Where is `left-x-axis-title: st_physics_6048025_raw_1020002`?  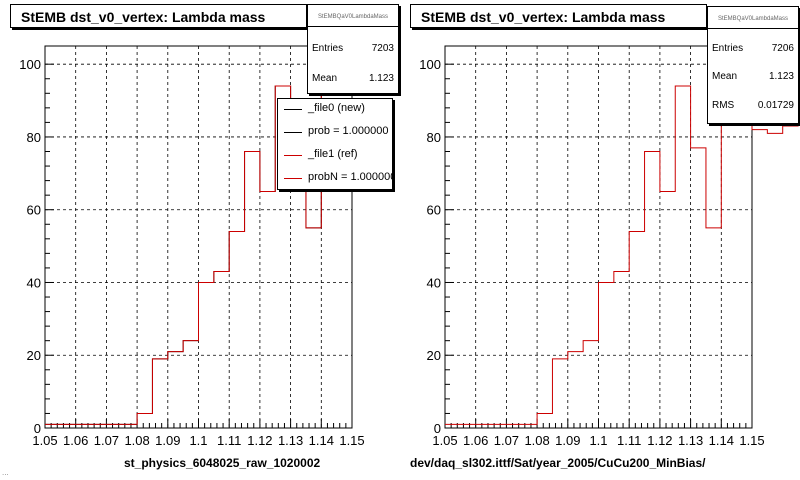
left-x-axis-title: st_physics_6048025_raw_1020002 is located at coordinates (222, 463).